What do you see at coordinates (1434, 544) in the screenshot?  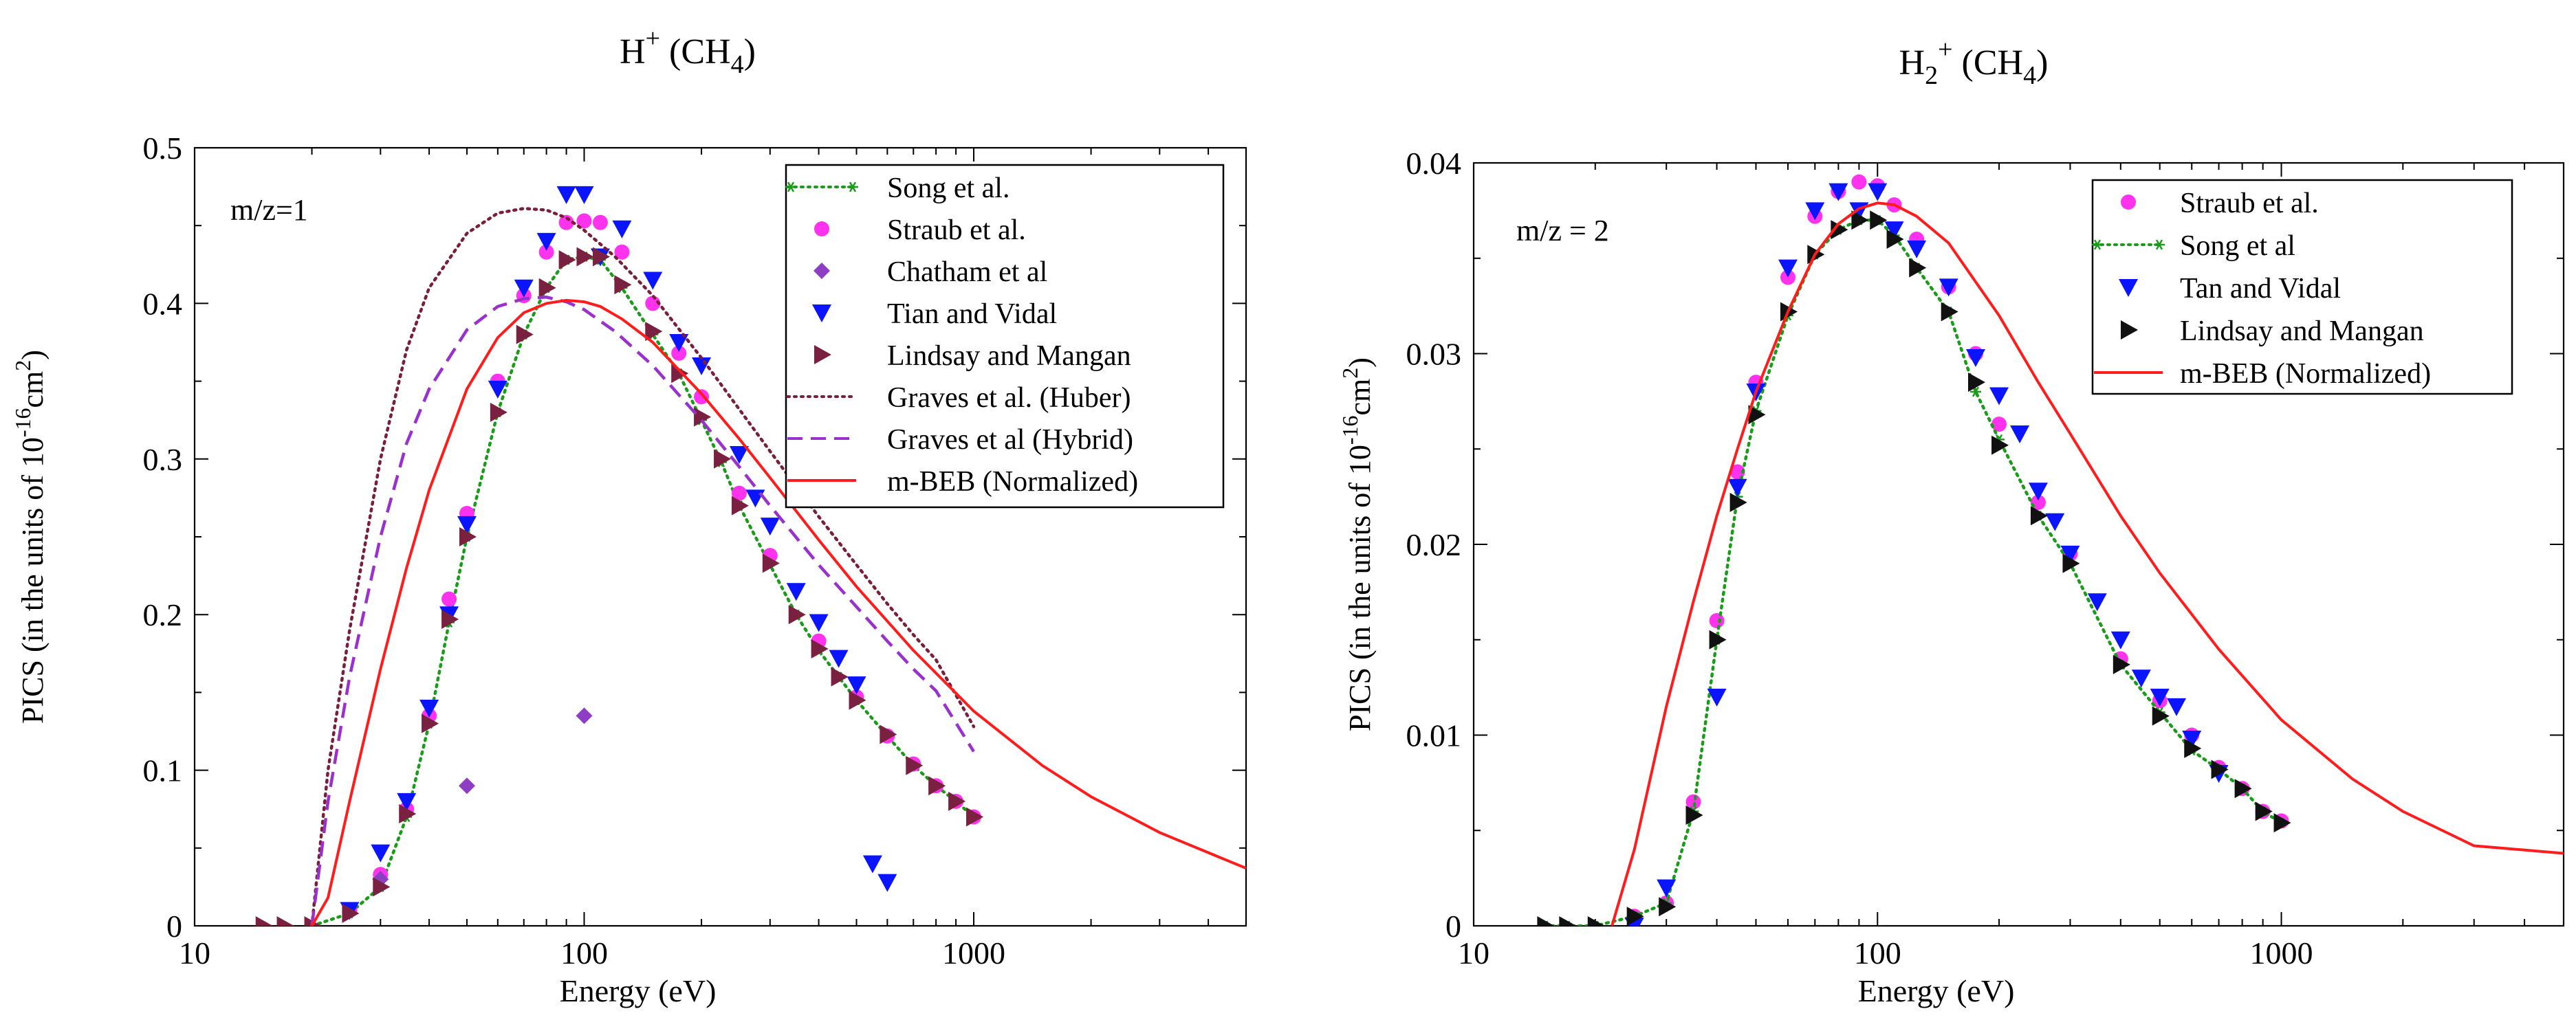 I see `y-tick-label: 0.02` at bounding box center [1434, 544].